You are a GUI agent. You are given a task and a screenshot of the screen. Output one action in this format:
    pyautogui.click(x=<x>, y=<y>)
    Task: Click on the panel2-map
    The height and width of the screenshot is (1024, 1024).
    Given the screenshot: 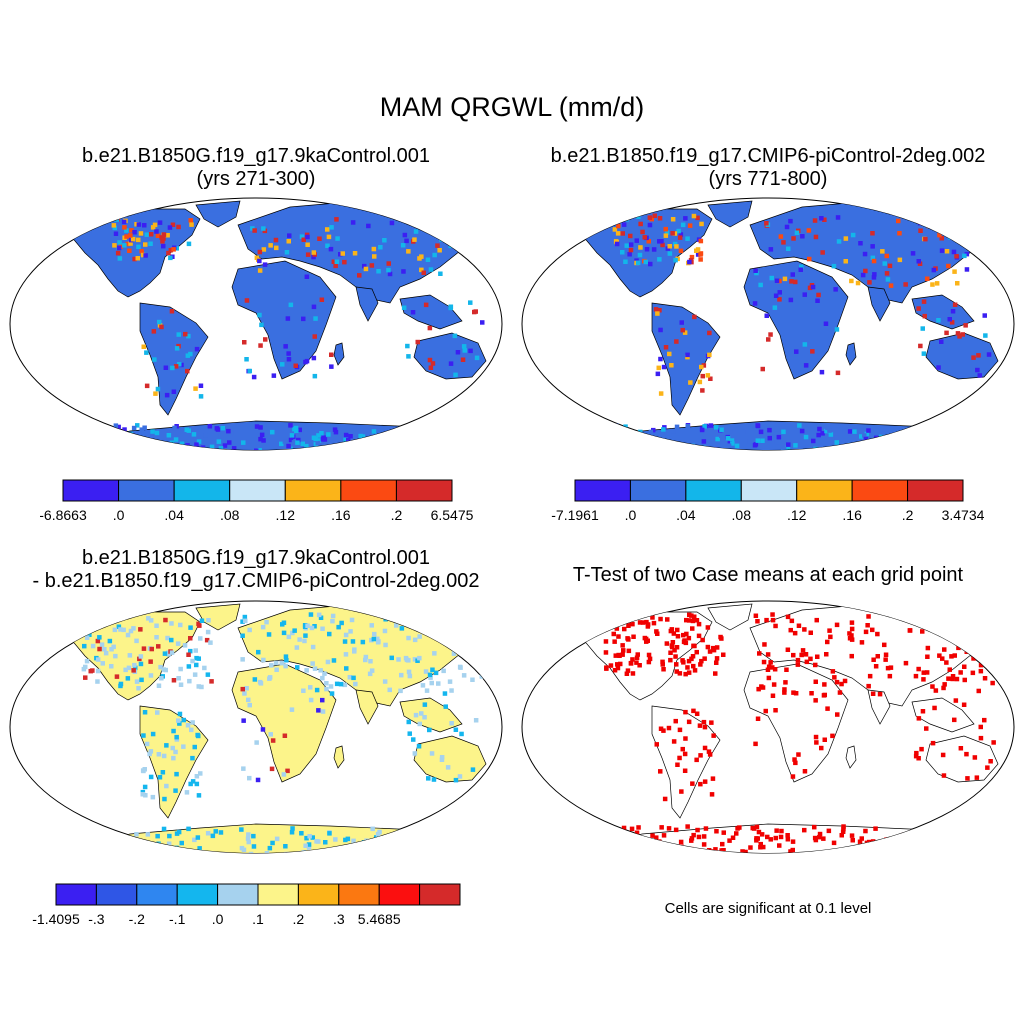 What is the action you would take?
    pyautogui.click(x=768, y=324)
    